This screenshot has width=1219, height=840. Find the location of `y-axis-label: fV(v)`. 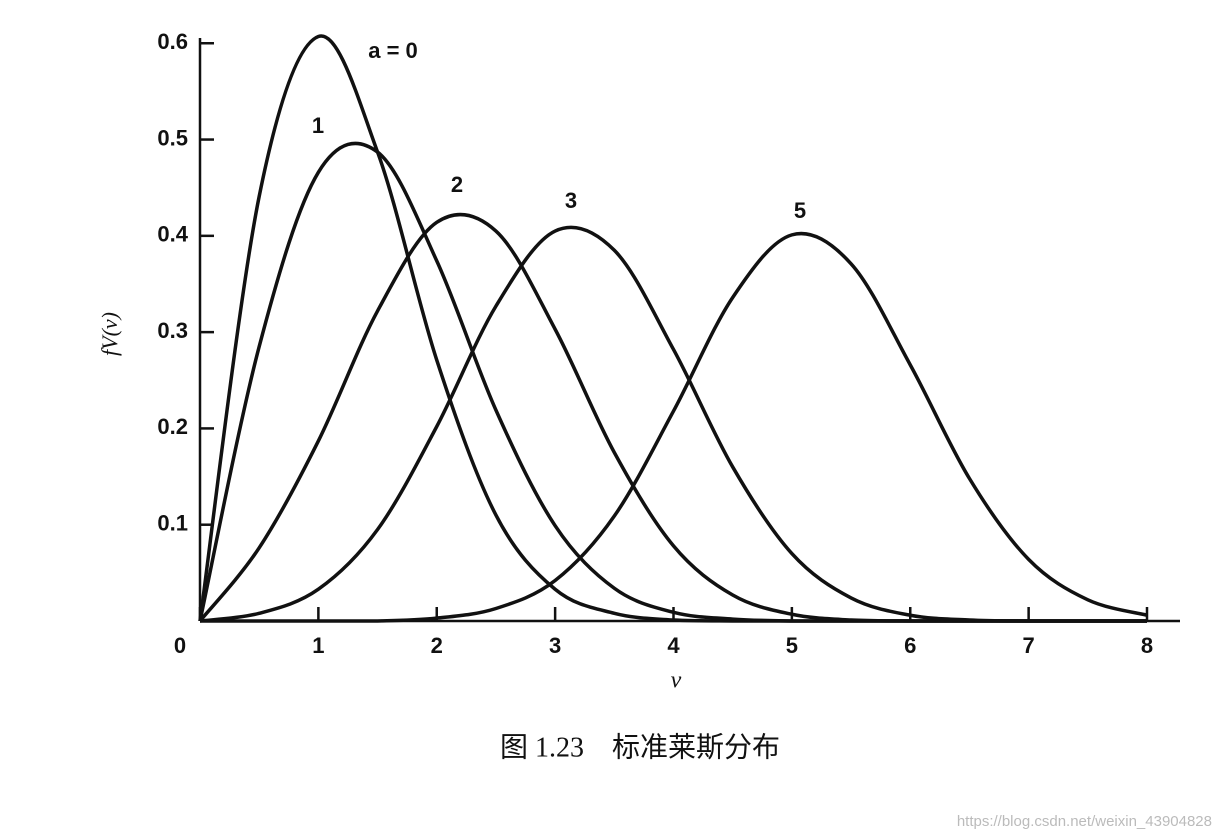

y-axis-label: fV(v) is located at coordinates (109, 334).